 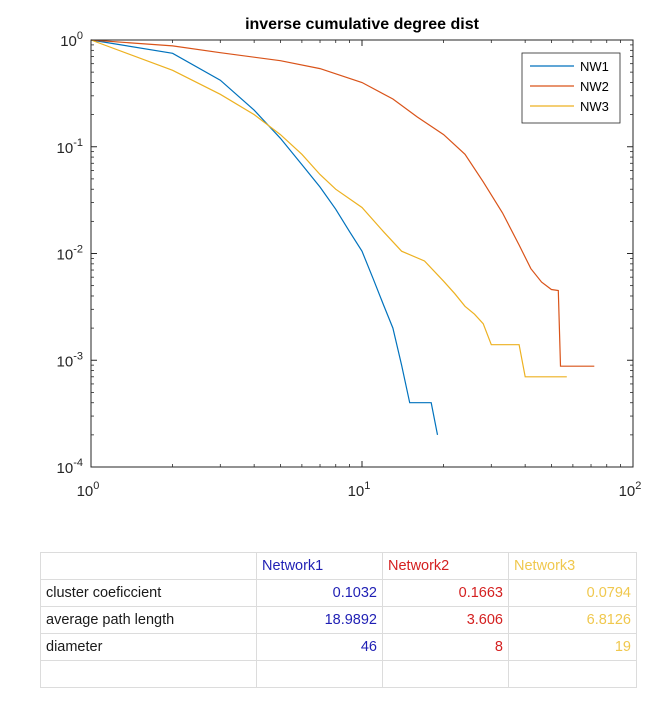 I want to click on header-network1: Network1, so click(x=319, y=566).